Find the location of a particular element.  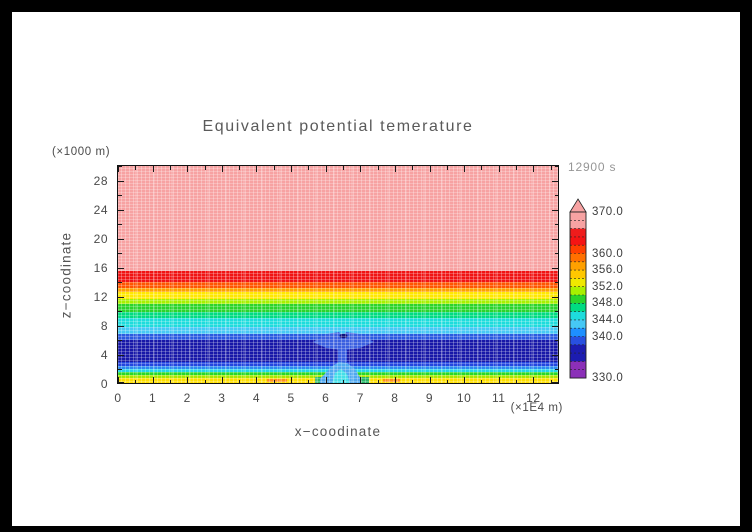

y-tick-label: 24 is located at coordinates (100, 209).